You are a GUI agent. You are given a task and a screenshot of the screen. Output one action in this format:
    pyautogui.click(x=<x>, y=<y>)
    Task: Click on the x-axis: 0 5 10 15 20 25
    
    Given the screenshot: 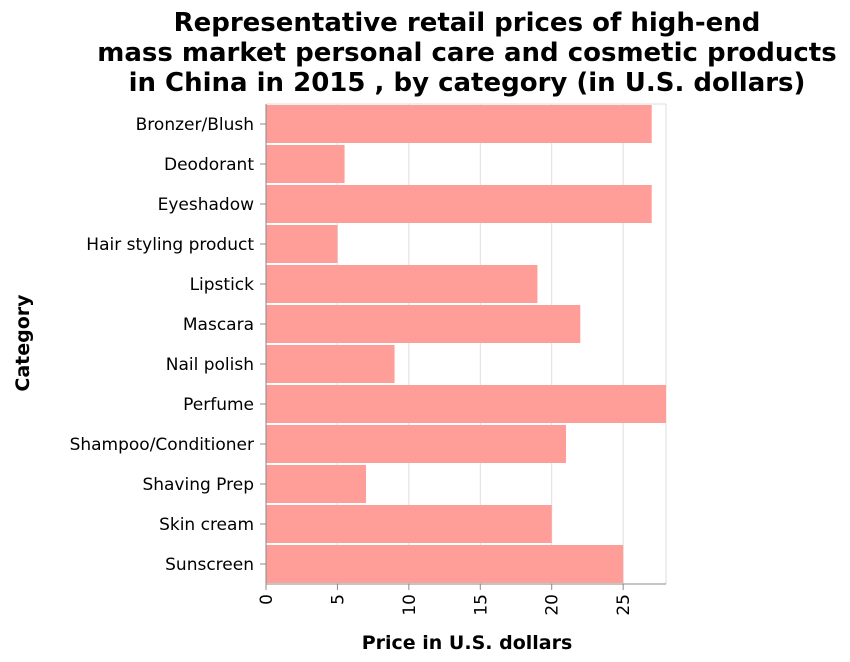 What is the action you would take?
    pyautogui.click(x=461, y=599)
    